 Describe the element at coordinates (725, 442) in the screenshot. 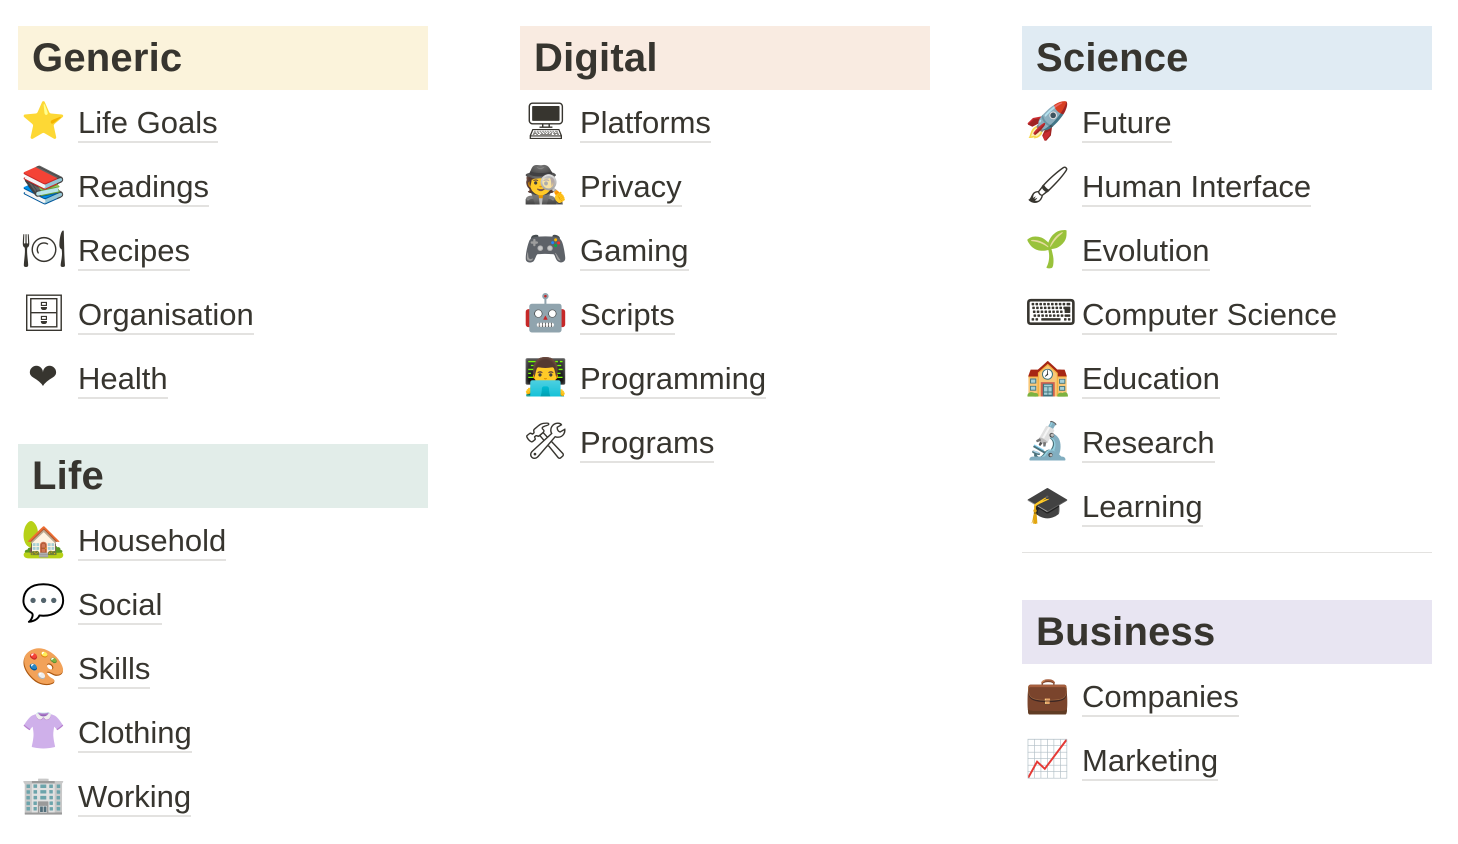

I see `link-programs: 🛠 Programs` at that location.